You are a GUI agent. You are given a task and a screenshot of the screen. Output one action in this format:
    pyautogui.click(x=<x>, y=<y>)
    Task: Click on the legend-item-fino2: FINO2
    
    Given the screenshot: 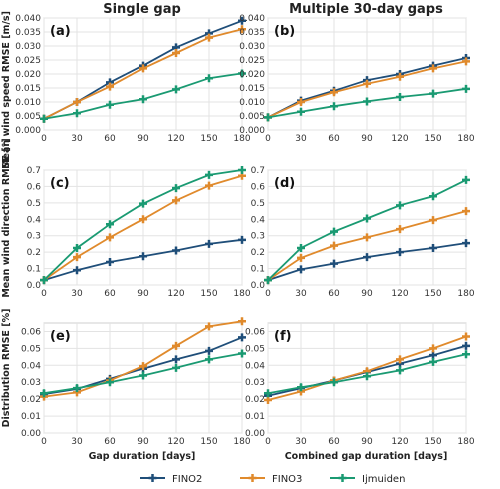 What is the action you would take?
    pyautogui.click(x=171, y=479)
    